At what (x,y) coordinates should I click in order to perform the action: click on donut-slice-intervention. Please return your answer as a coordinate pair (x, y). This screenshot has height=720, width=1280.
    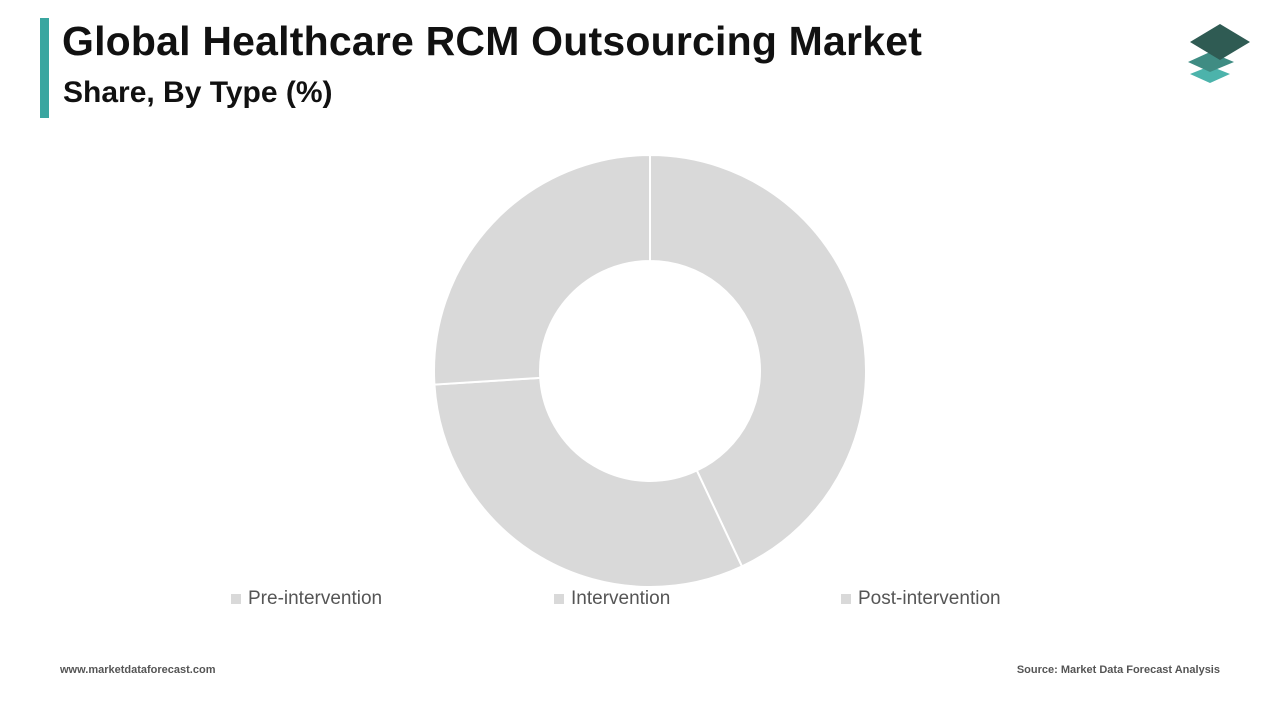
    Looking at the image, I should click on (588, 482).